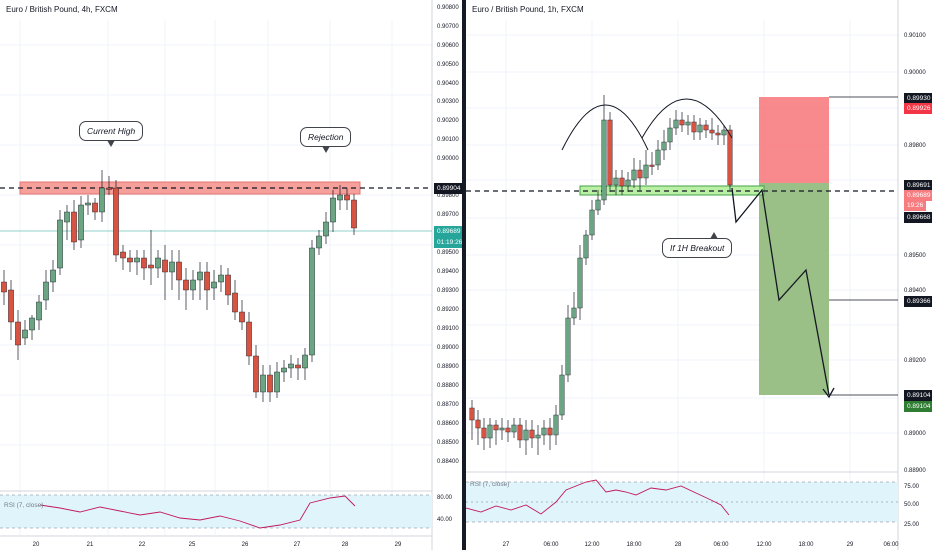 The height and width of the screenshot is (550, 932). Describe the element at coordinates (448, 102) in the screenshot. I see `price-axis-label: 0.90300` at that location.